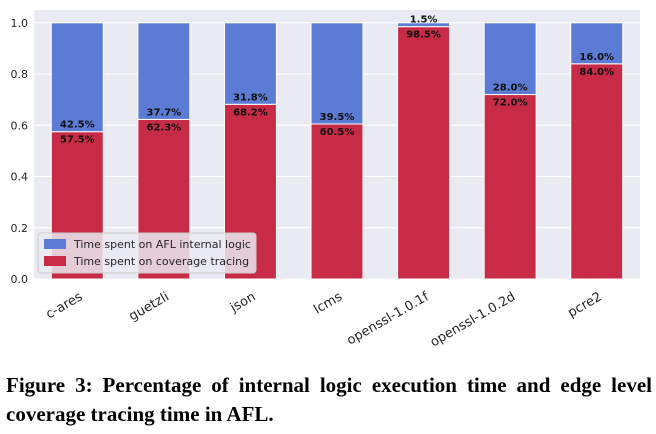 The image size is (656, 434). I want to click on y-tick-label: 0.0, so click(20, 279).